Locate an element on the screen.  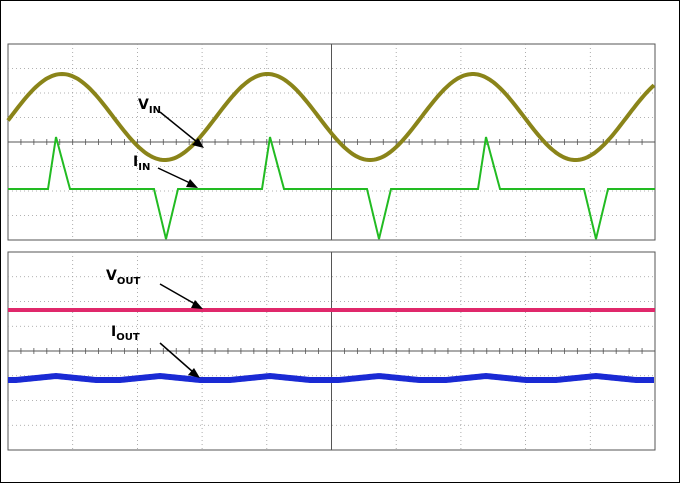
iout-arrow-head is located at coordinates (194, 373).